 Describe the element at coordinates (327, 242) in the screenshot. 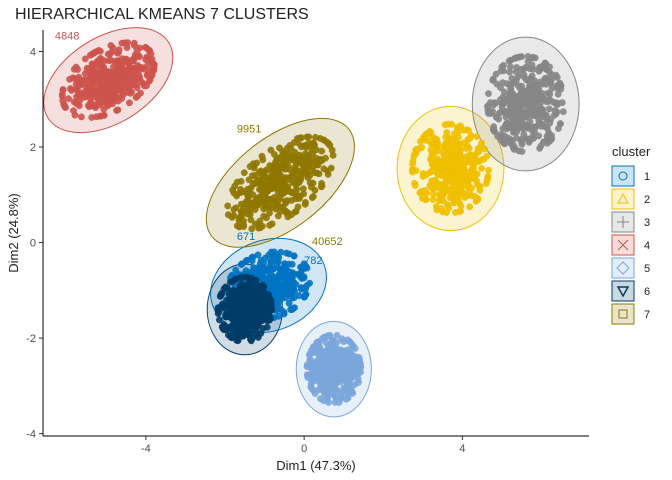

I see `point-label: 40652` at that location.